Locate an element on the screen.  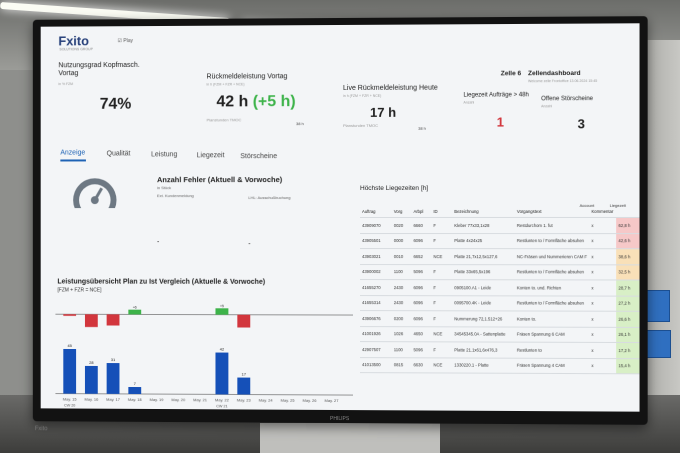
table-cell: 41013500 is located at coordinates (376, 365).